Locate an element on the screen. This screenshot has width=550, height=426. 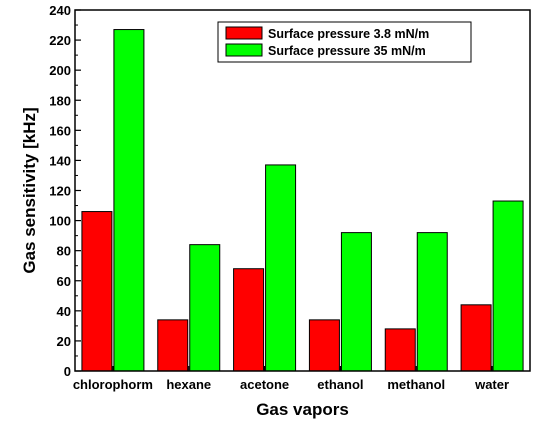
y-axis-title: Gas sensitivity [kHz] is located at coordinates (29, 190).